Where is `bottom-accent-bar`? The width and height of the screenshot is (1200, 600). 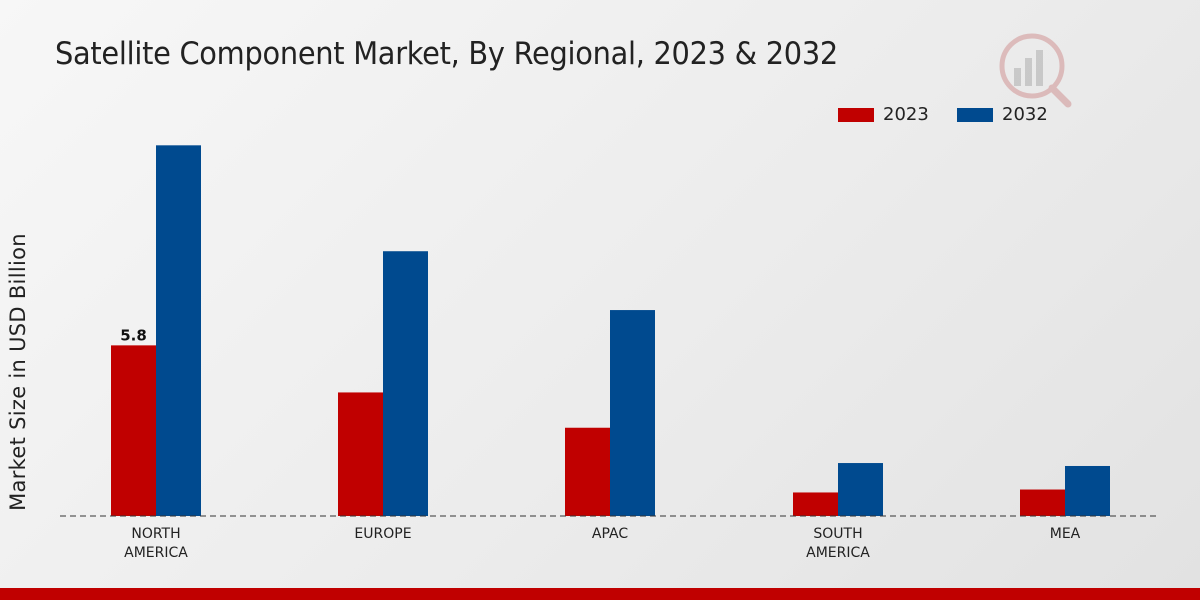 bottom-accent-bar is located at coordinates (600, 594).